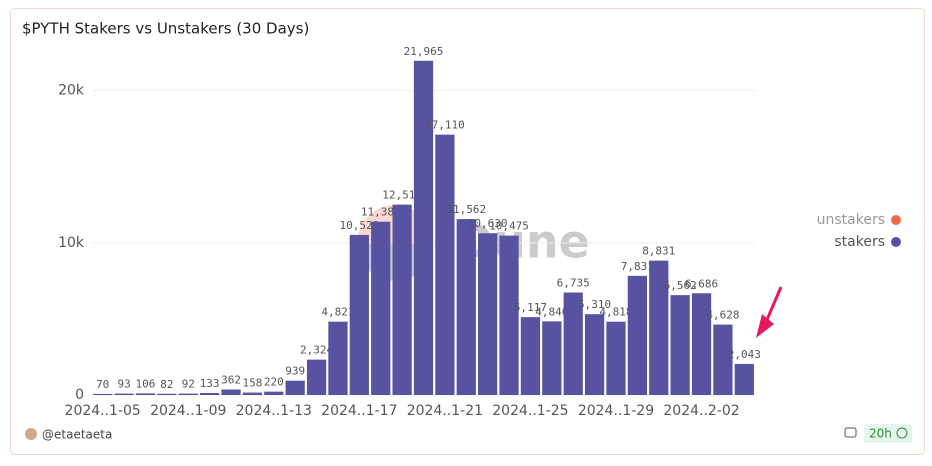  What do you see at coordinates (337, 312) in the screenshot?
I see `data-label: 4,821` at bounding box center [337, 312].